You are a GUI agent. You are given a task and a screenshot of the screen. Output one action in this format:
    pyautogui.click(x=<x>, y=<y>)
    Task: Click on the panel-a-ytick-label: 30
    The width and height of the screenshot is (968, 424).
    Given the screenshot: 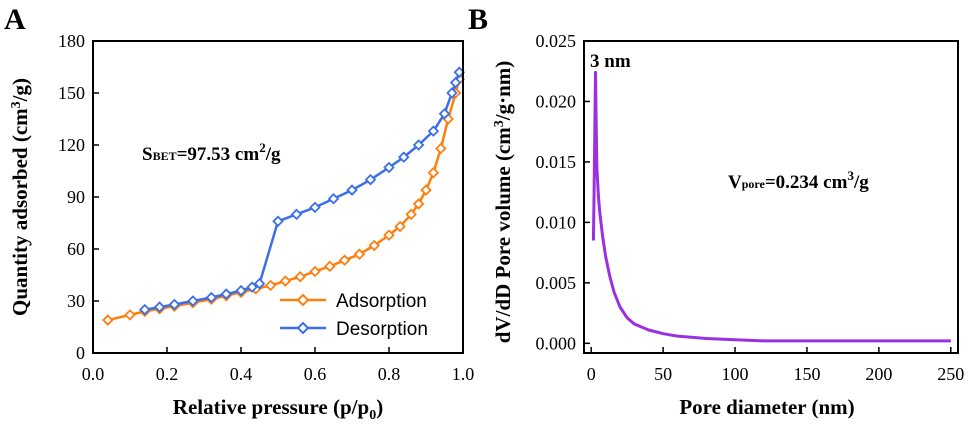 What is the action you would take?
    pyautogui.click(x=76, y=301)
    